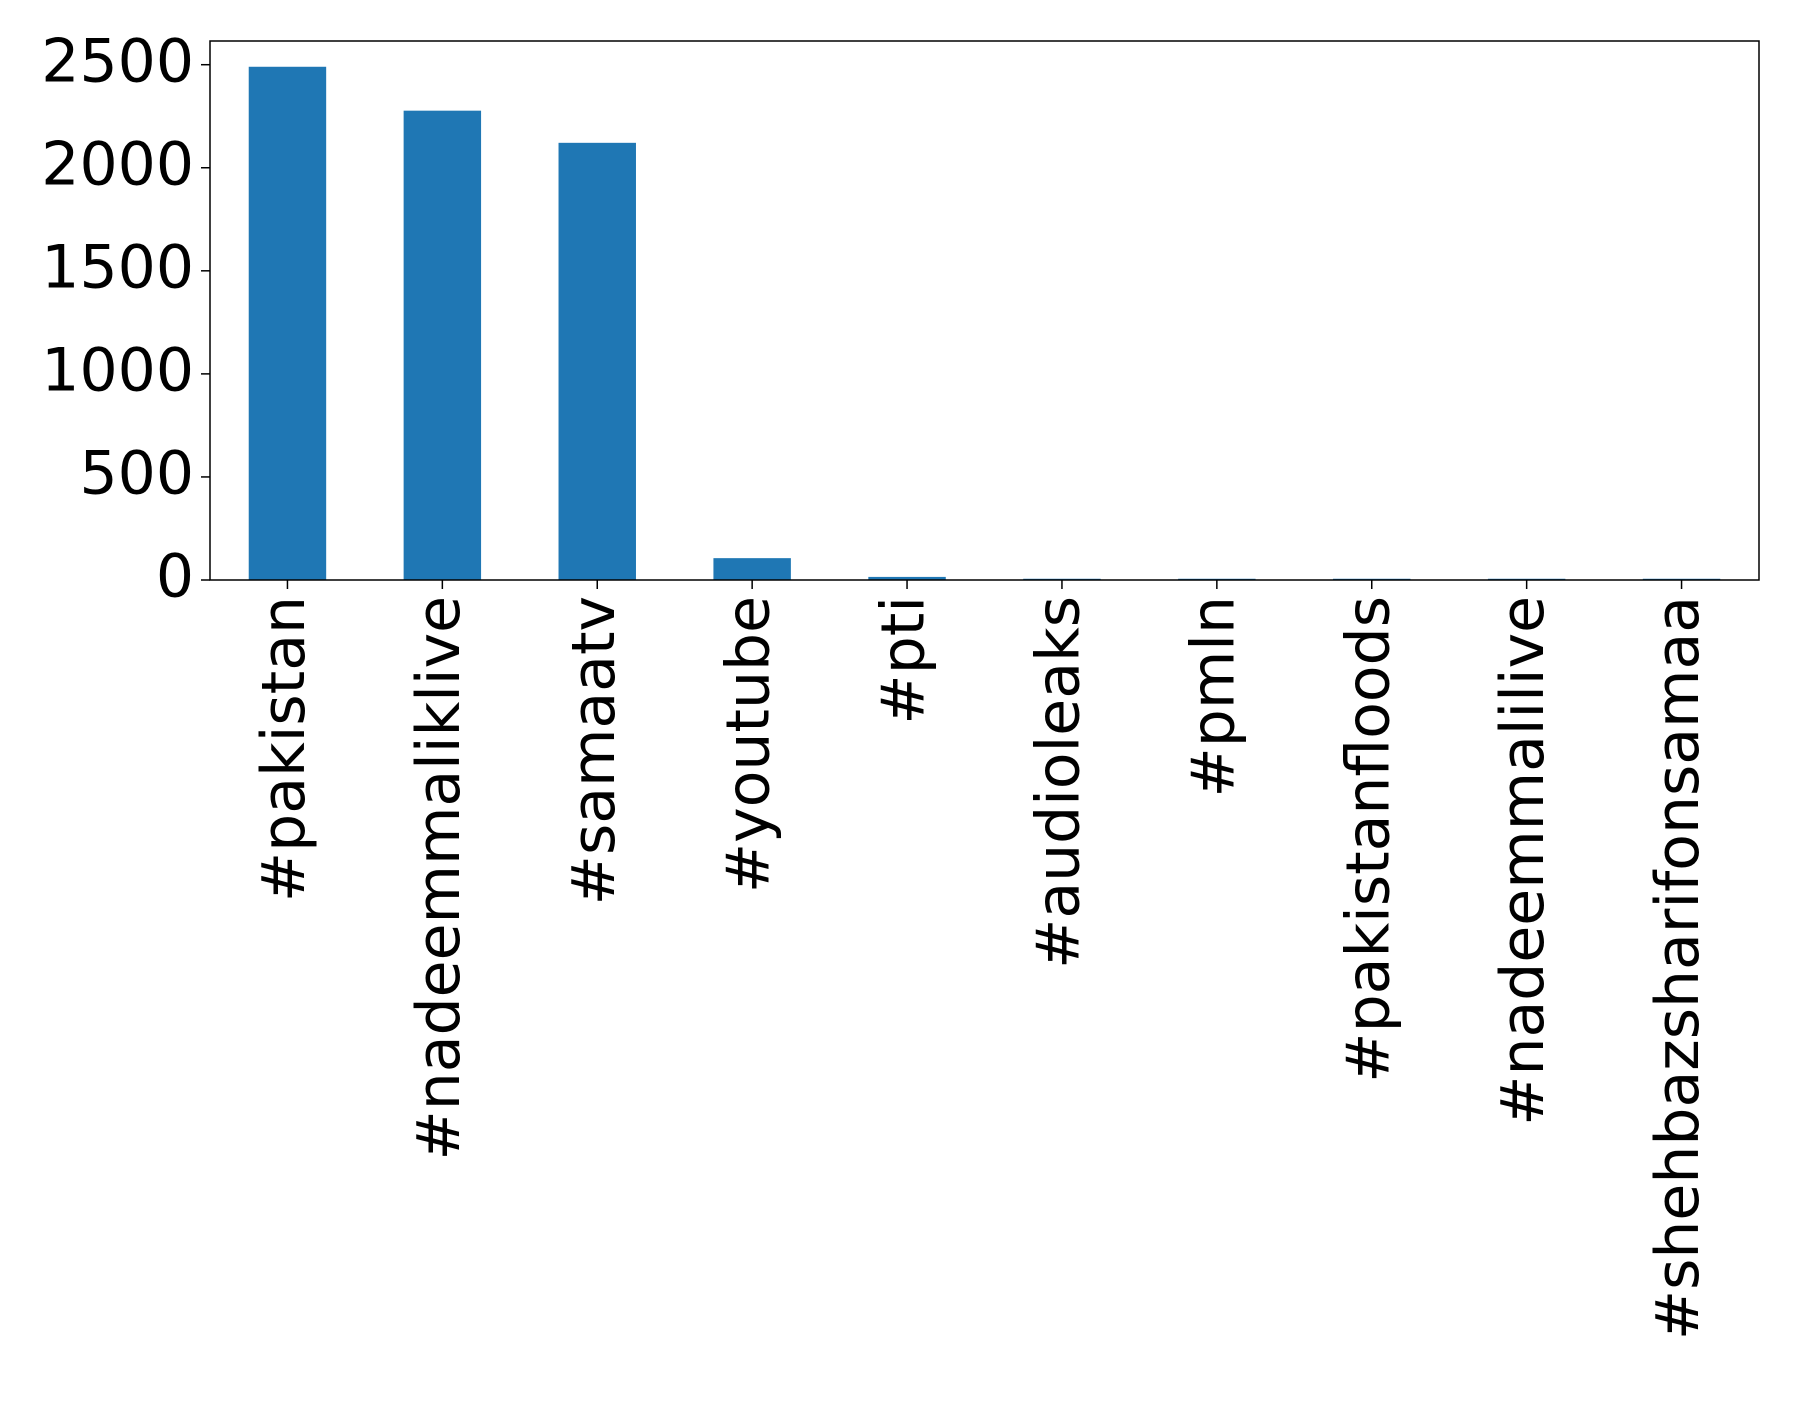 This screenshot has height=1404, width=1798. What do you see at coordinates (1523, 861) in the screenshot?
I see `x-tick-label: #nadeemmalilive` at bounding box center [1523, 861].